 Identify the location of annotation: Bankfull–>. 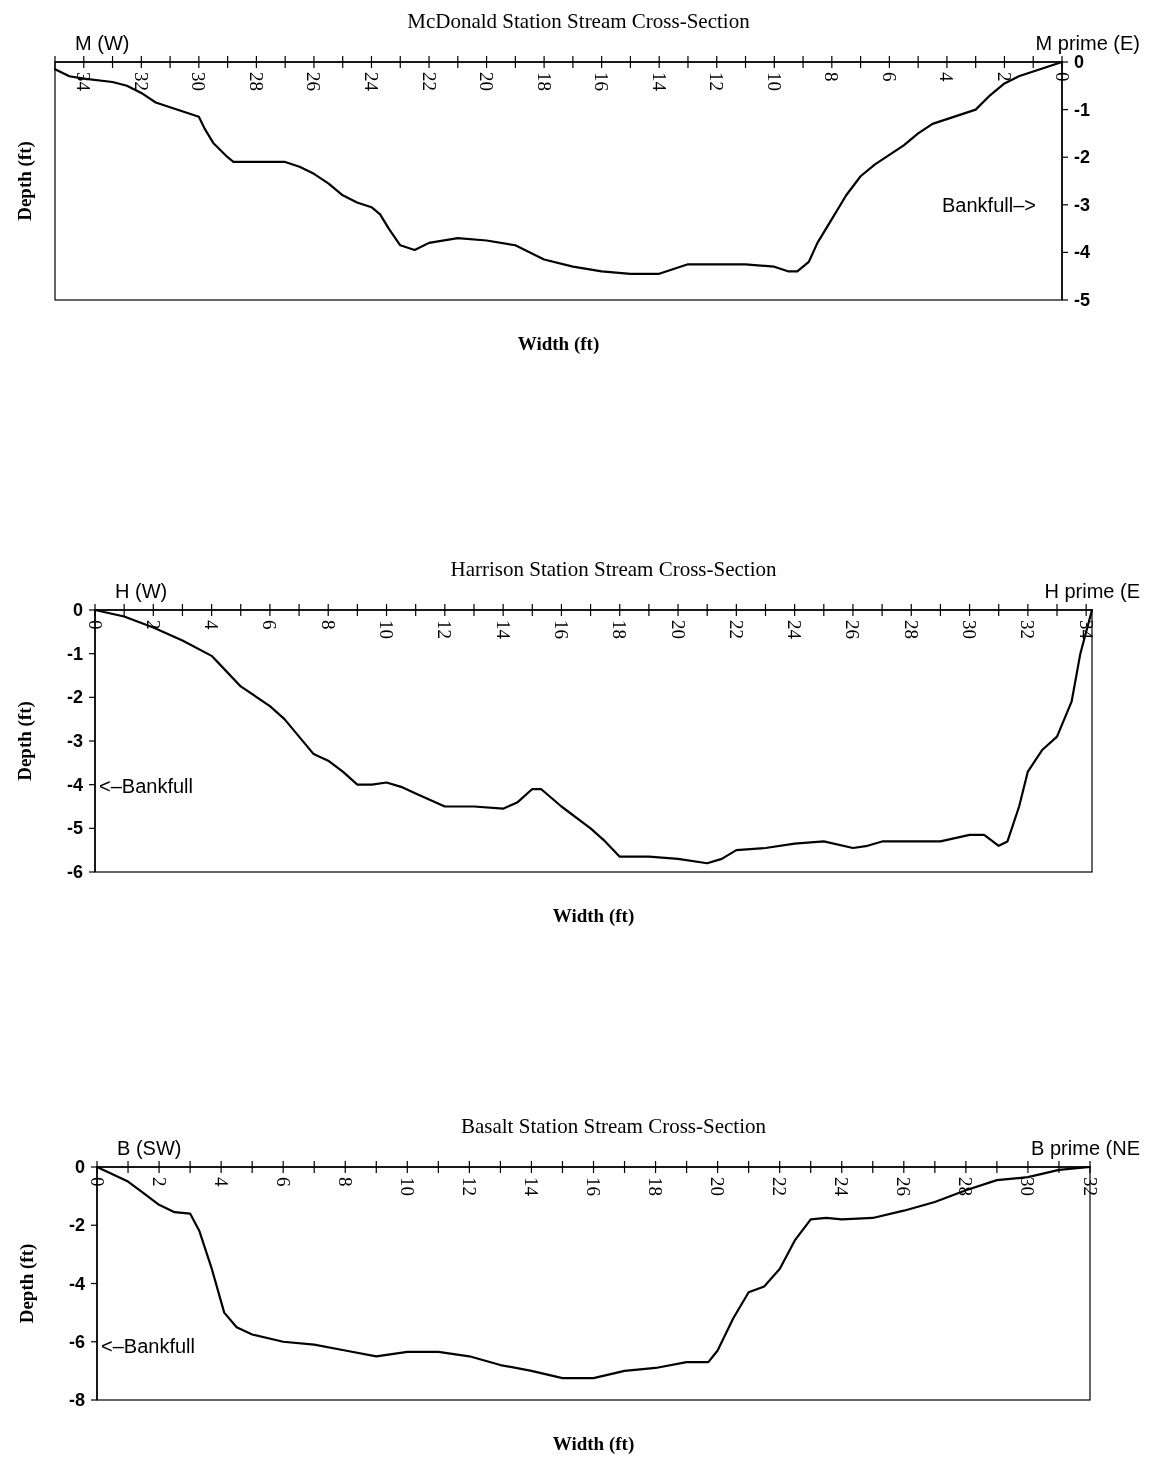
(989, 204).